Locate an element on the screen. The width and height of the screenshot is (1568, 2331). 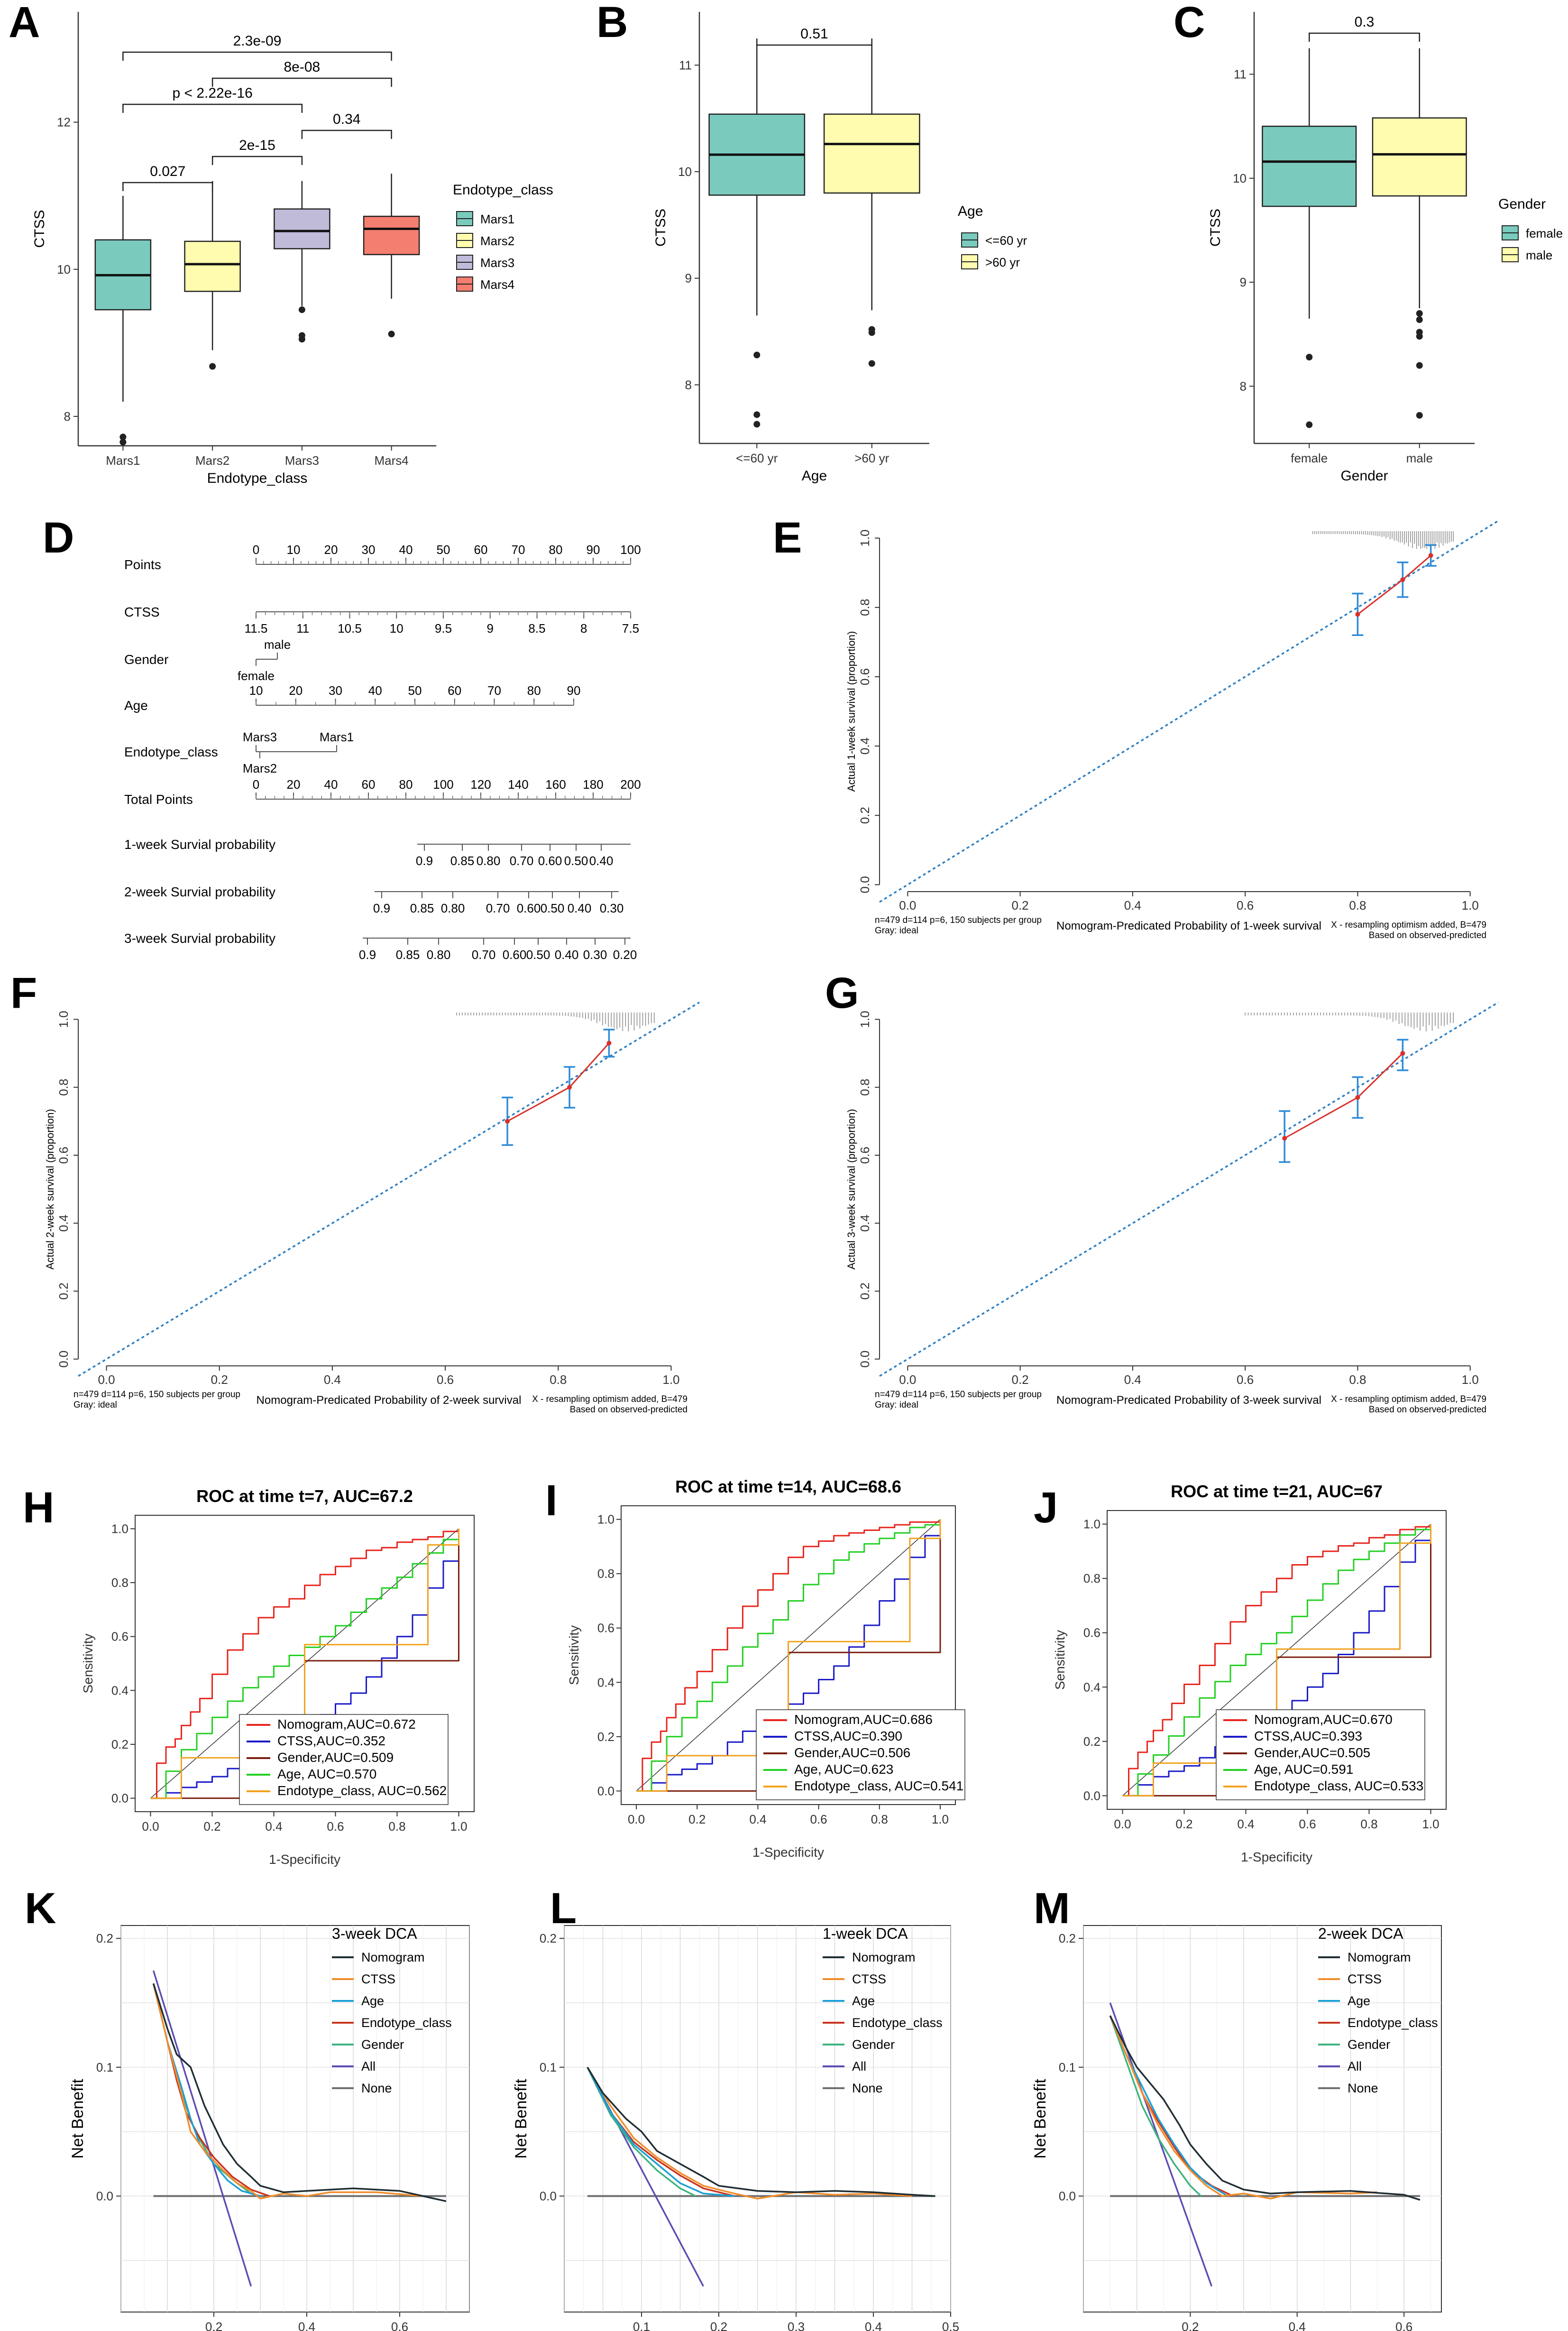
dca-curve-Nomogram is located at coordinates (761, 2131).